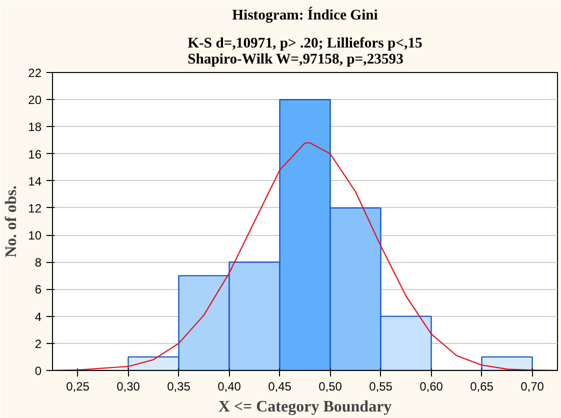  I want to click on x-tick-label: 0,25, so click(78, 387).